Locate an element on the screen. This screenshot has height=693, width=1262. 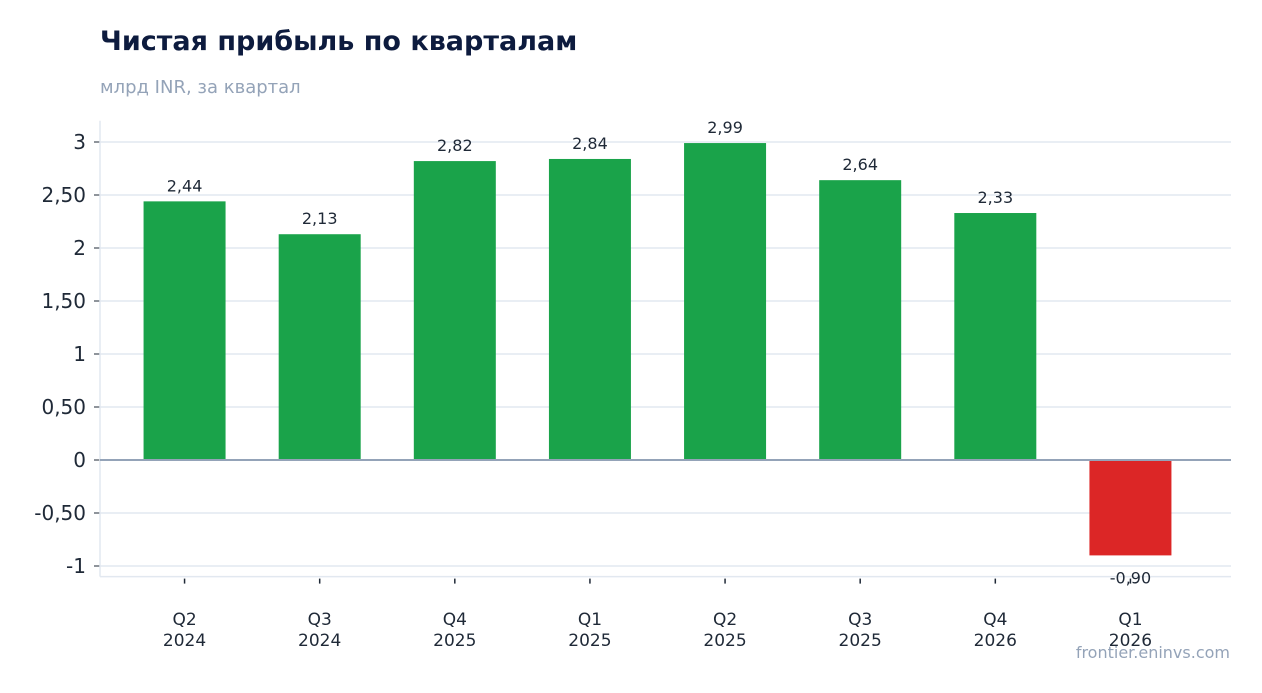
y-tick-label: -1 is located at coordinates (76, 566).